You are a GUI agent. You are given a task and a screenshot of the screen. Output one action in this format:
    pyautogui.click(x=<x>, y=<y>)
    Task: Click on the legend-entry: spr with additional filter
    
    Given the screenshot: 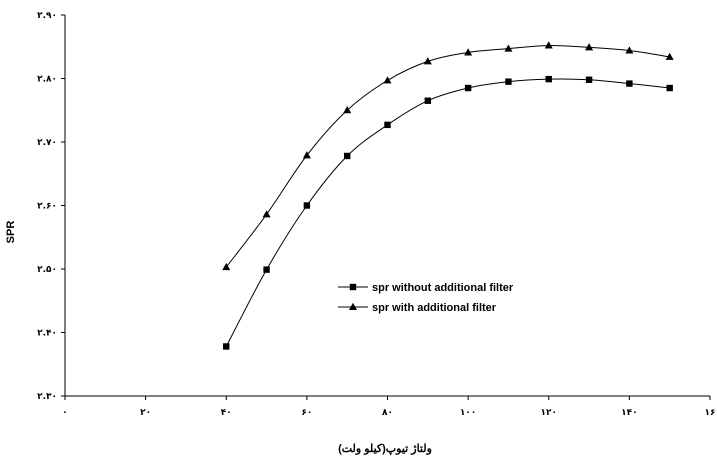 What is the action you would take?
    pyautogui.click(x=417, y=308)
    